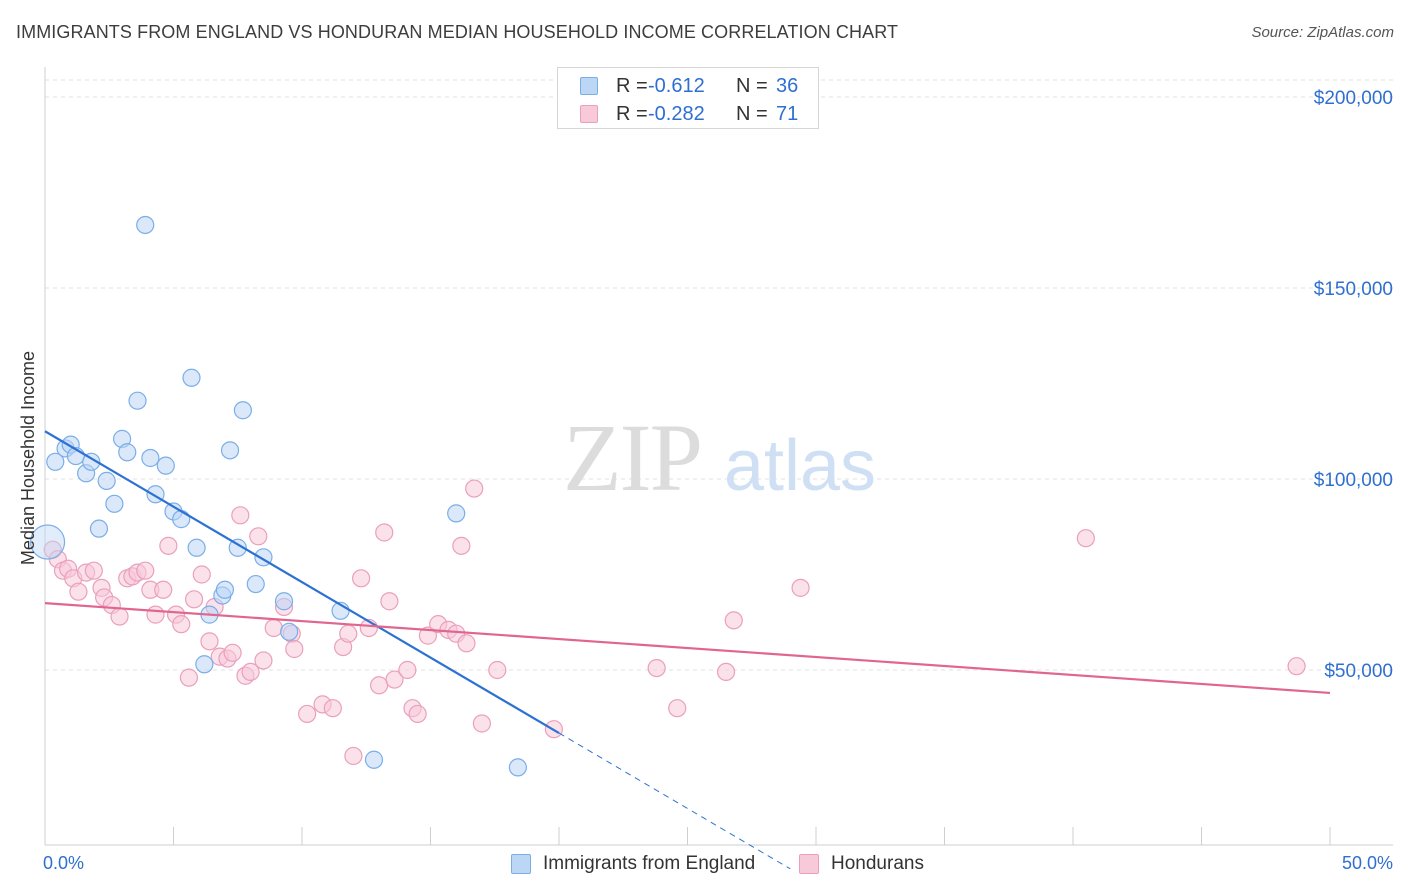 The width and height of the screenshot is (1406, 892). I want to click on england-swatch, so click(589, 86).